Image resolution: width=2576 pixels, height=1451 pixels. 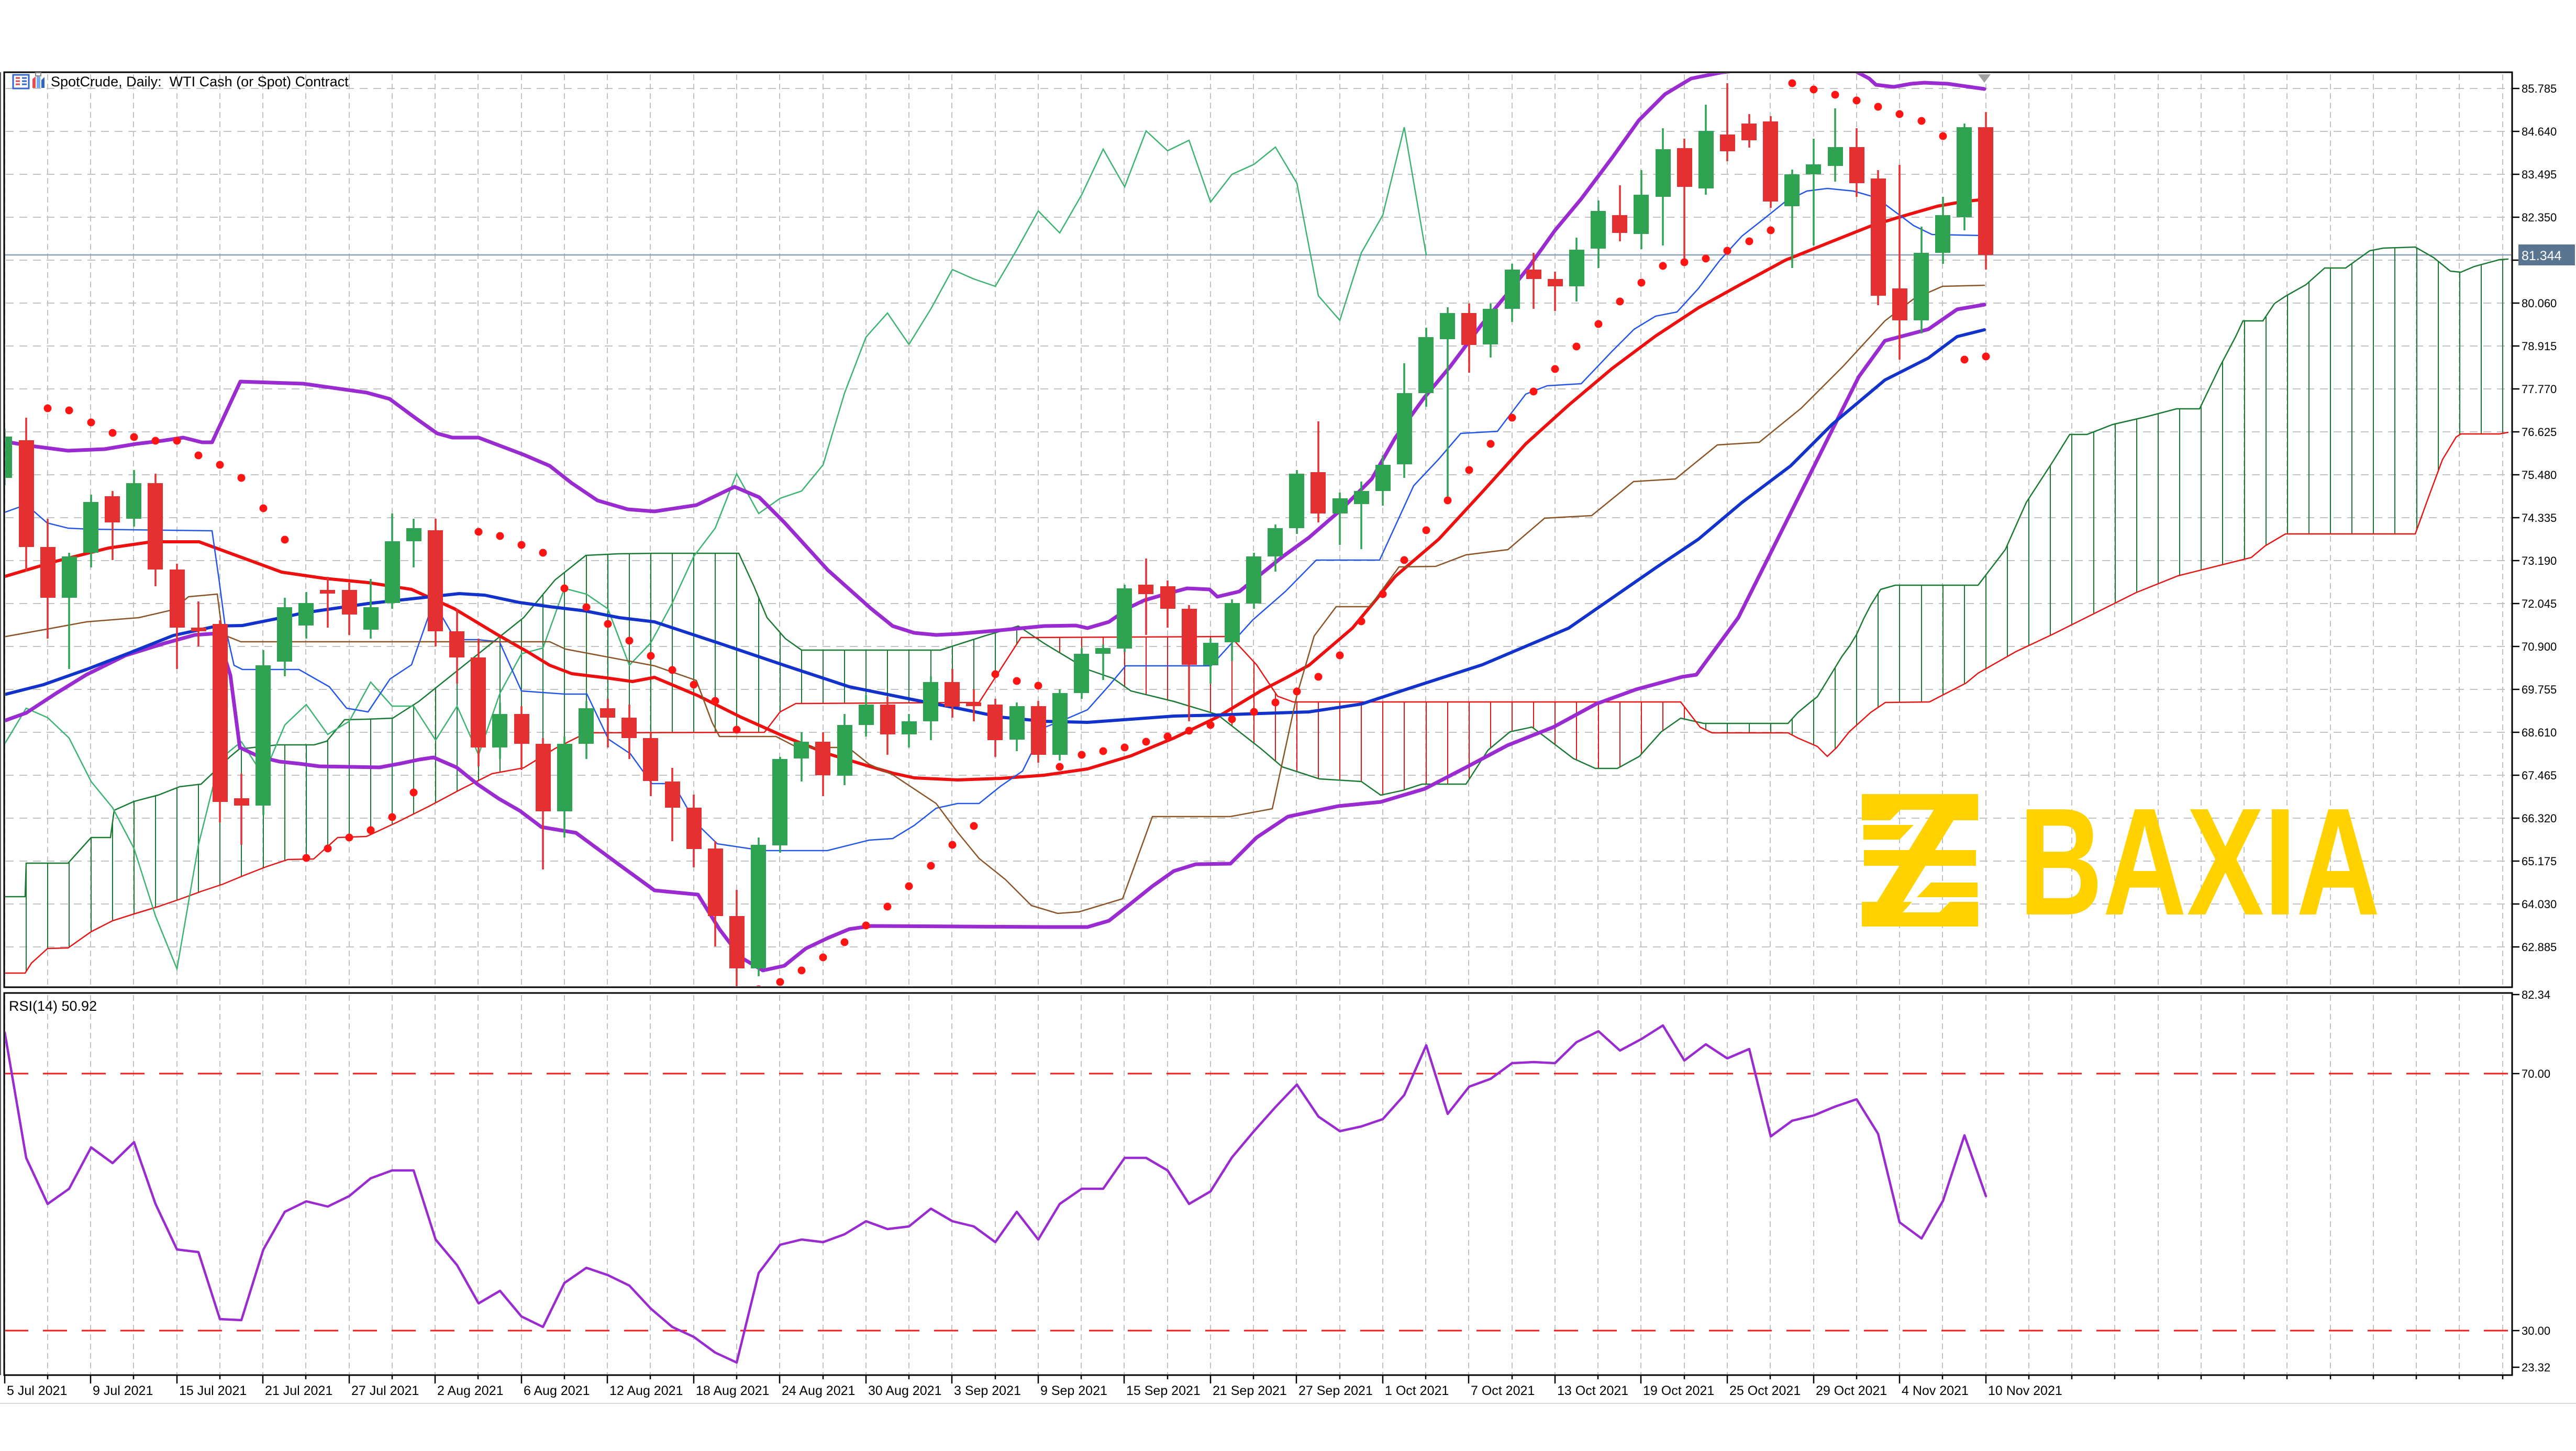 I want to click on svg-text: RSI(14) 50.92, so click(x=53, y=1006).